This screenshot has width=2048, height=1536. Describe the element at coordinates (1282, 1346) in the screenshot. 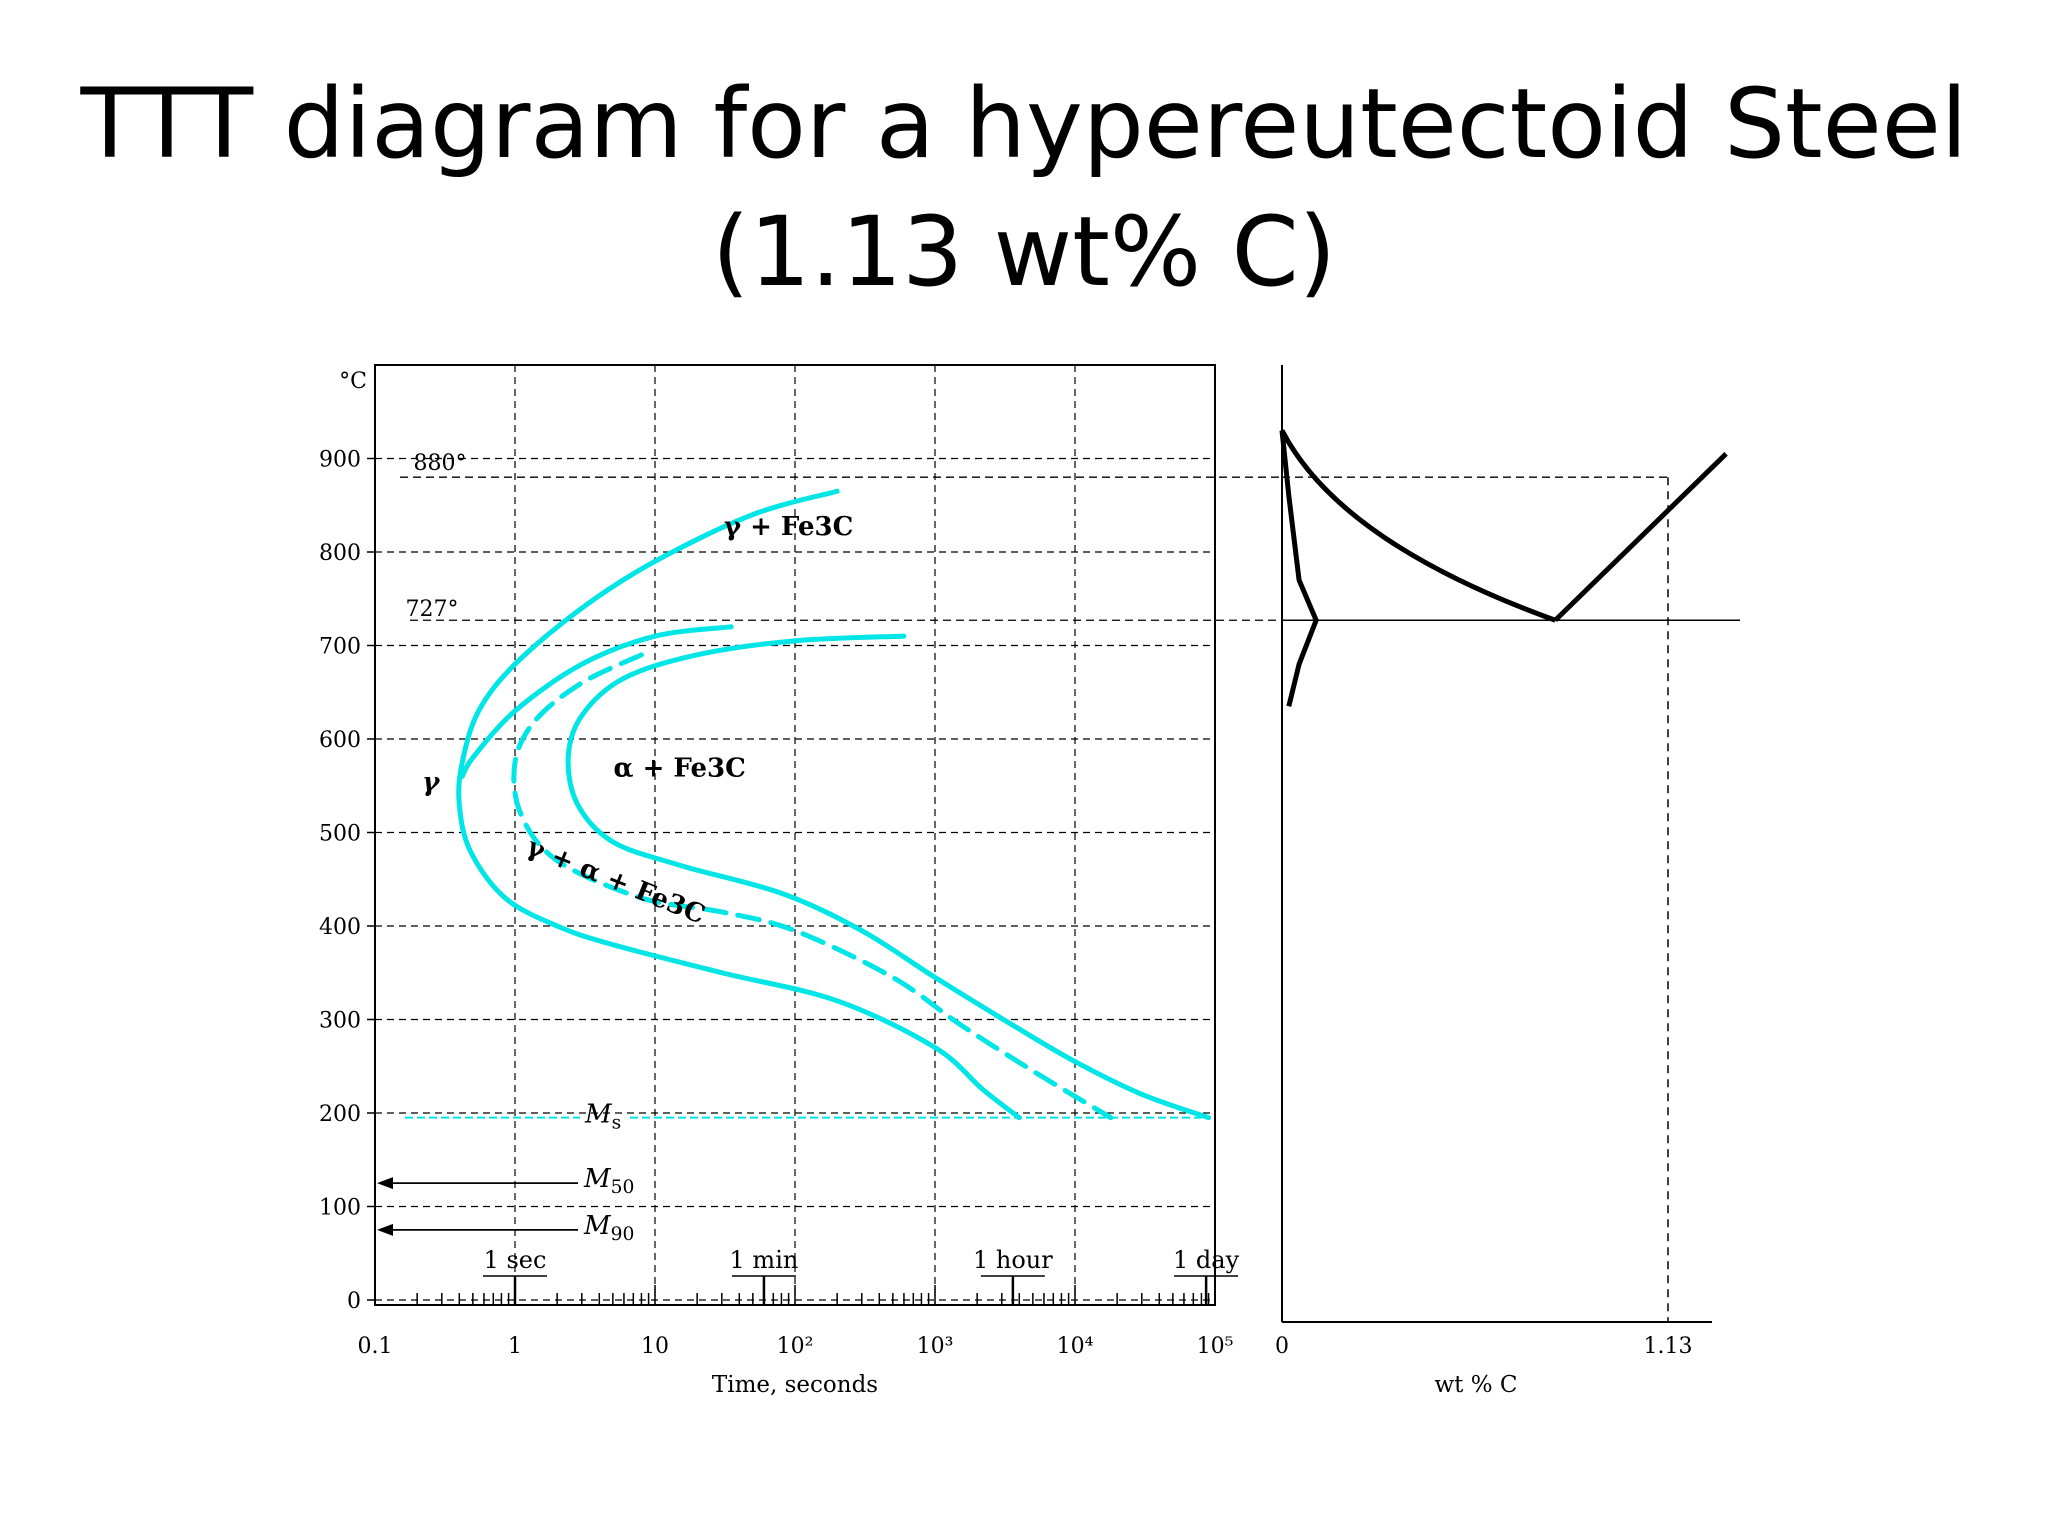

I see `phase-x-tick-label: 0` at that location.